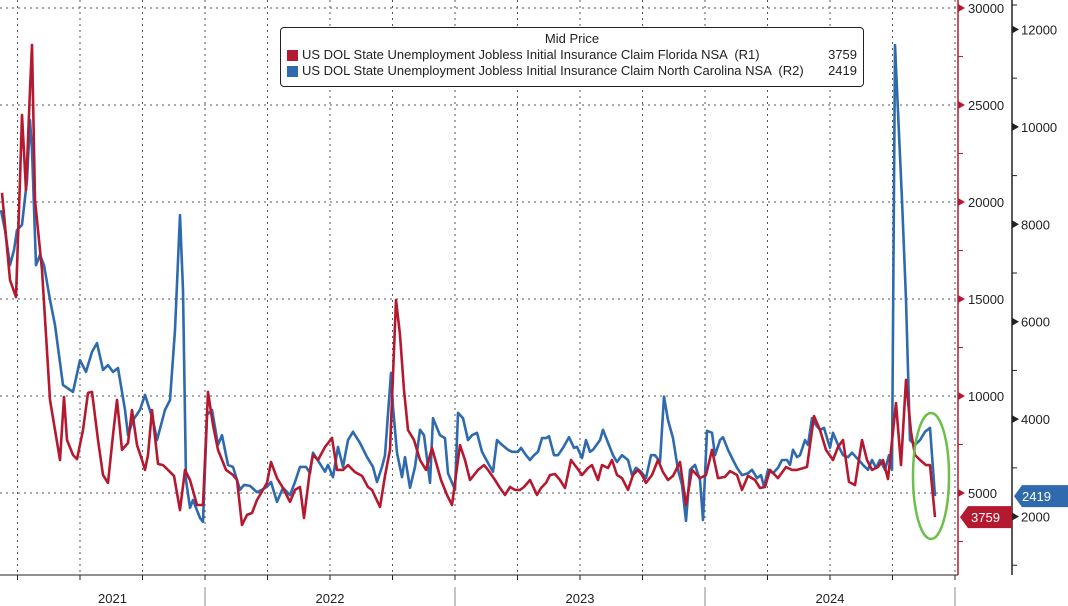 Image resolution: width=1068 pixels, height=606 pixels. What do you see at coordinates (986, 396) in the screenshot?
I see `r1-tick-label: 10000` at bounding box center [986, 396].